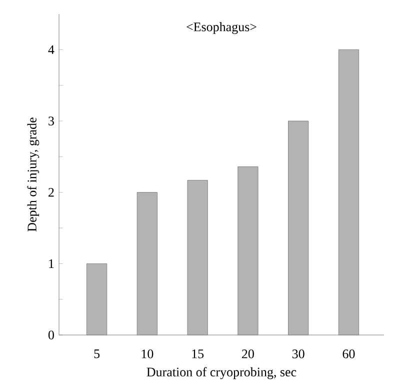 The width and height of the screenshot is (402, 390). What do you see at coordinates (148, 354) in the screenshot?
I see `x-tick-label: 10` at bounding box center [148, 354].